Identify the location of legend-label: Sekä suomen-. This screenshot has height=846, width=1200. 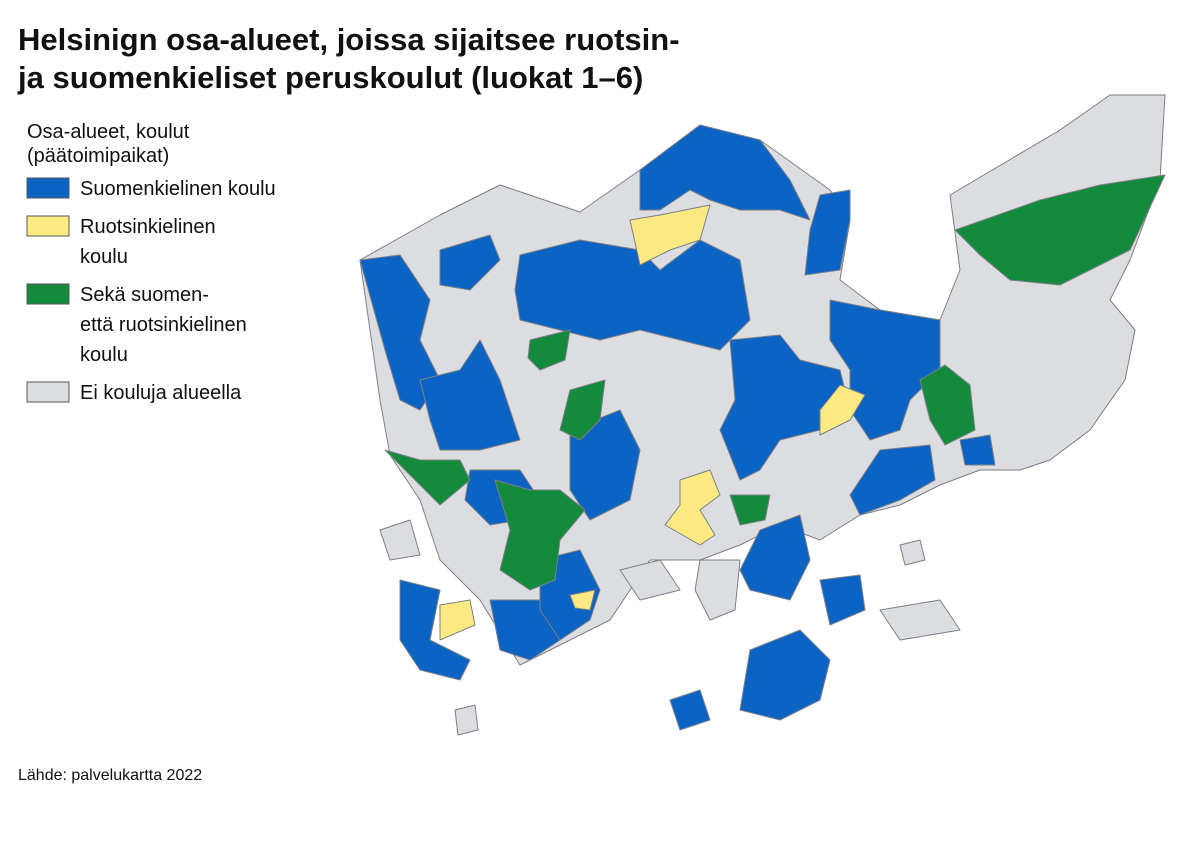
(144, 295).